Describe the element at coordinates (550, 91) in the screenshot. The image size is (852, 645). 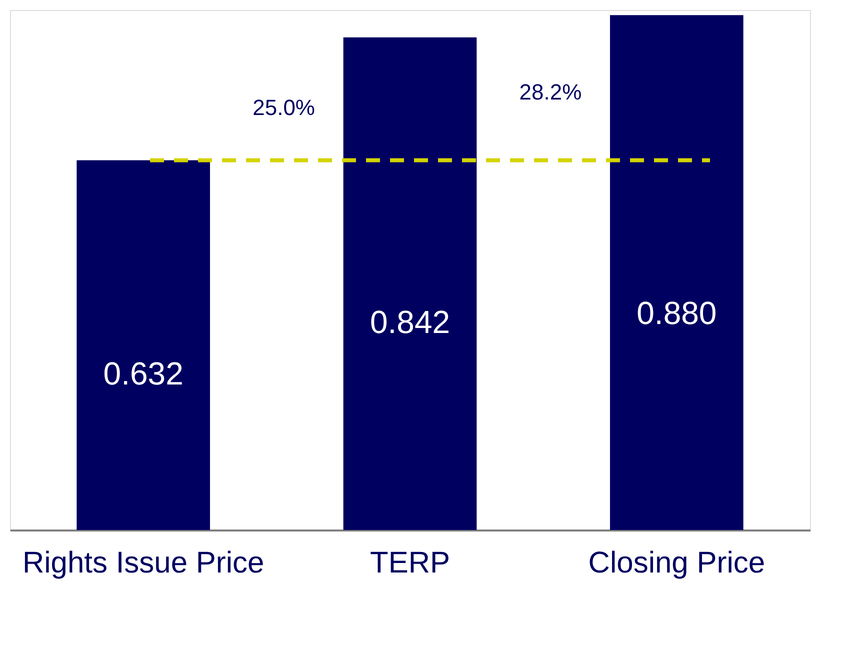
I see `annotation: 28.2%` at that location.